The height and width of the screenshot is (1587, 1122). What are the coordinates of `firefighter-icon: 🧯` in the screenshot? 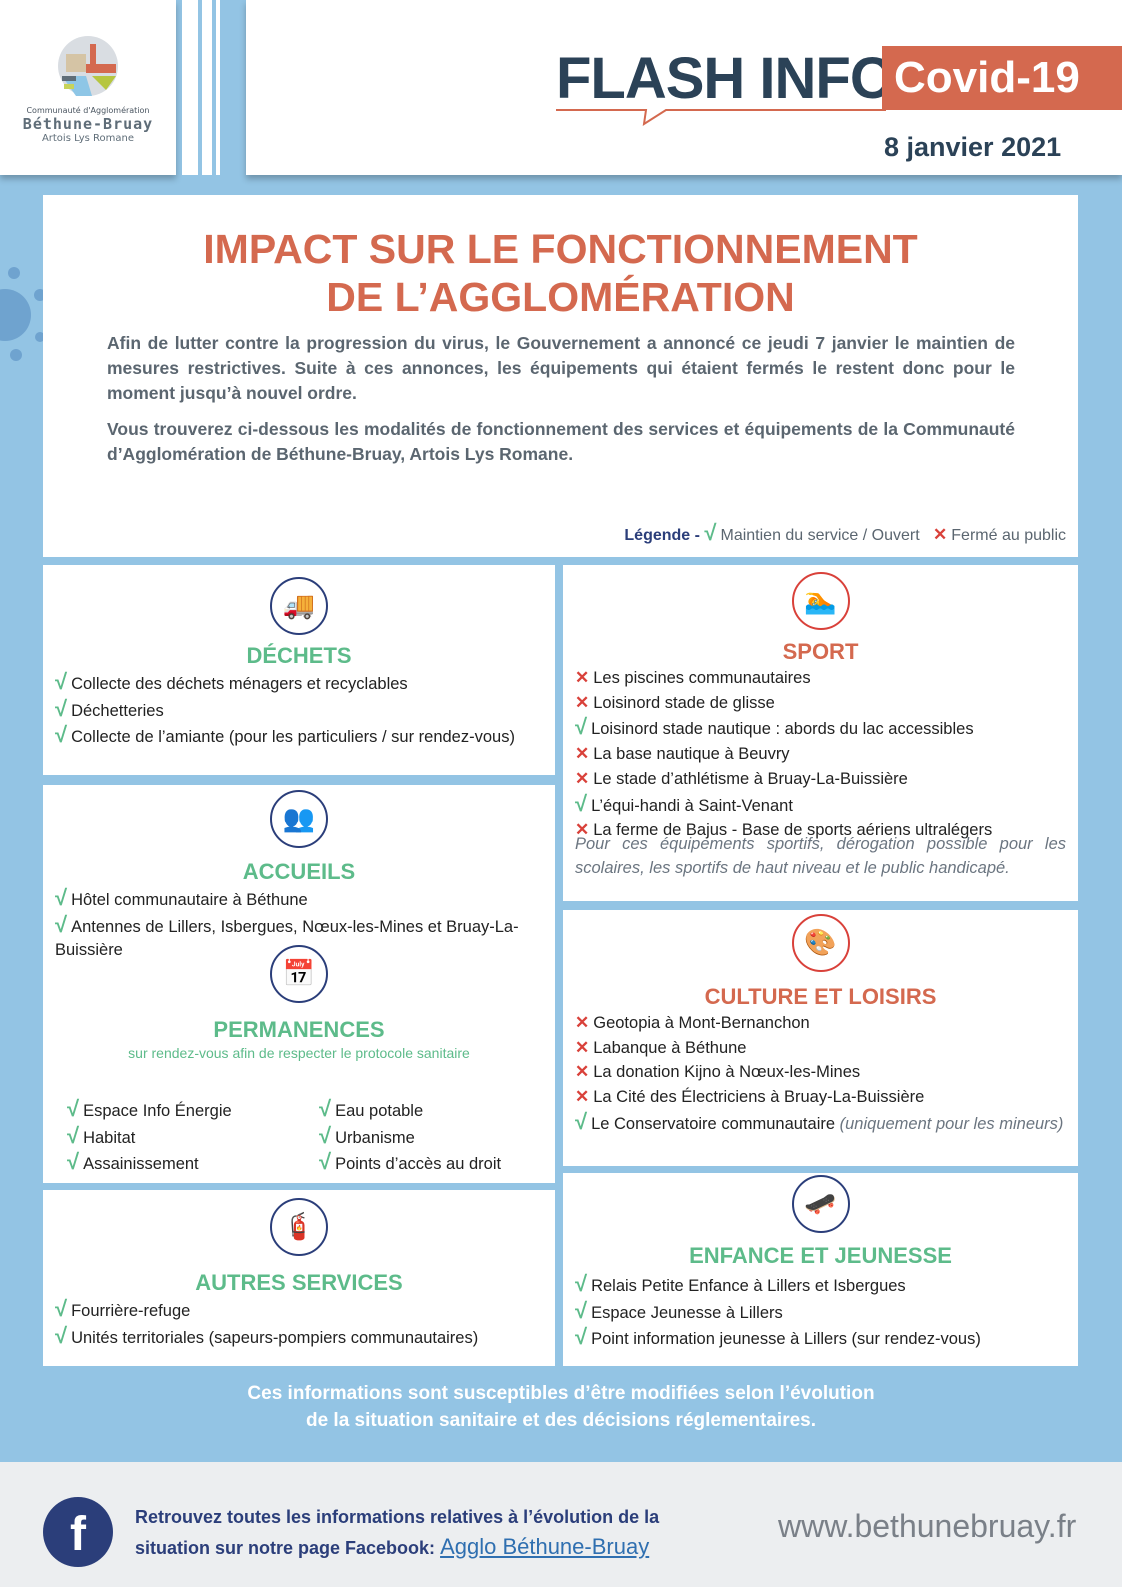 It's located at (299, 1227).